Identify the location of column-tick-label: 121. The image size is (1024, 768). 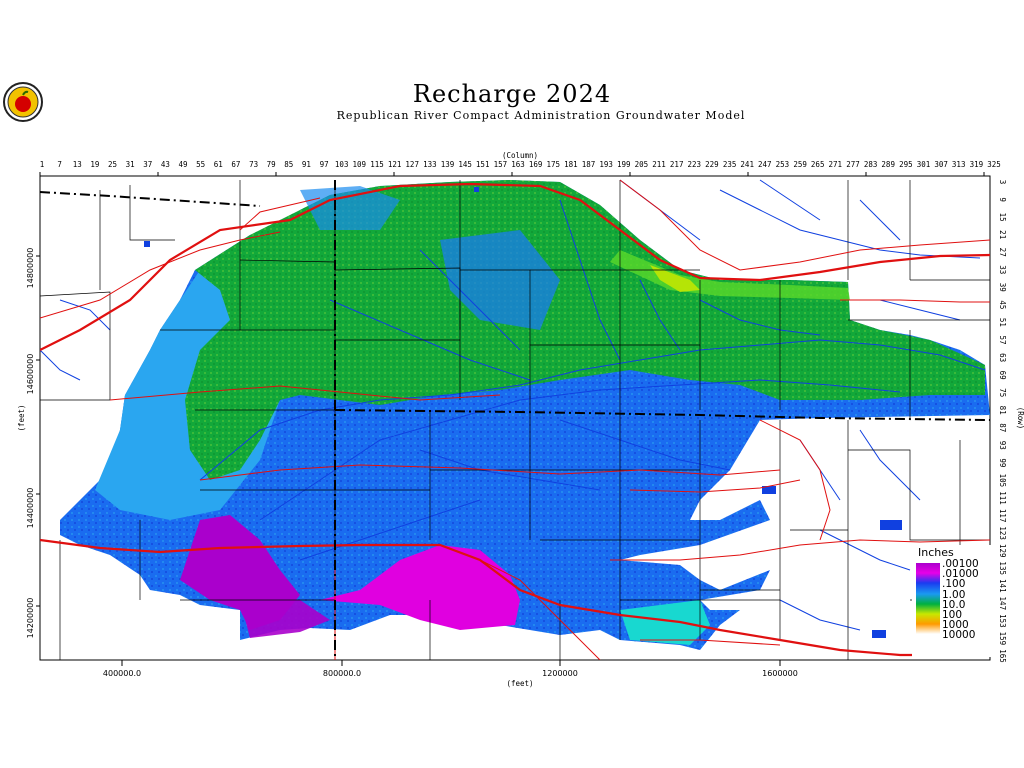
(395, 164).